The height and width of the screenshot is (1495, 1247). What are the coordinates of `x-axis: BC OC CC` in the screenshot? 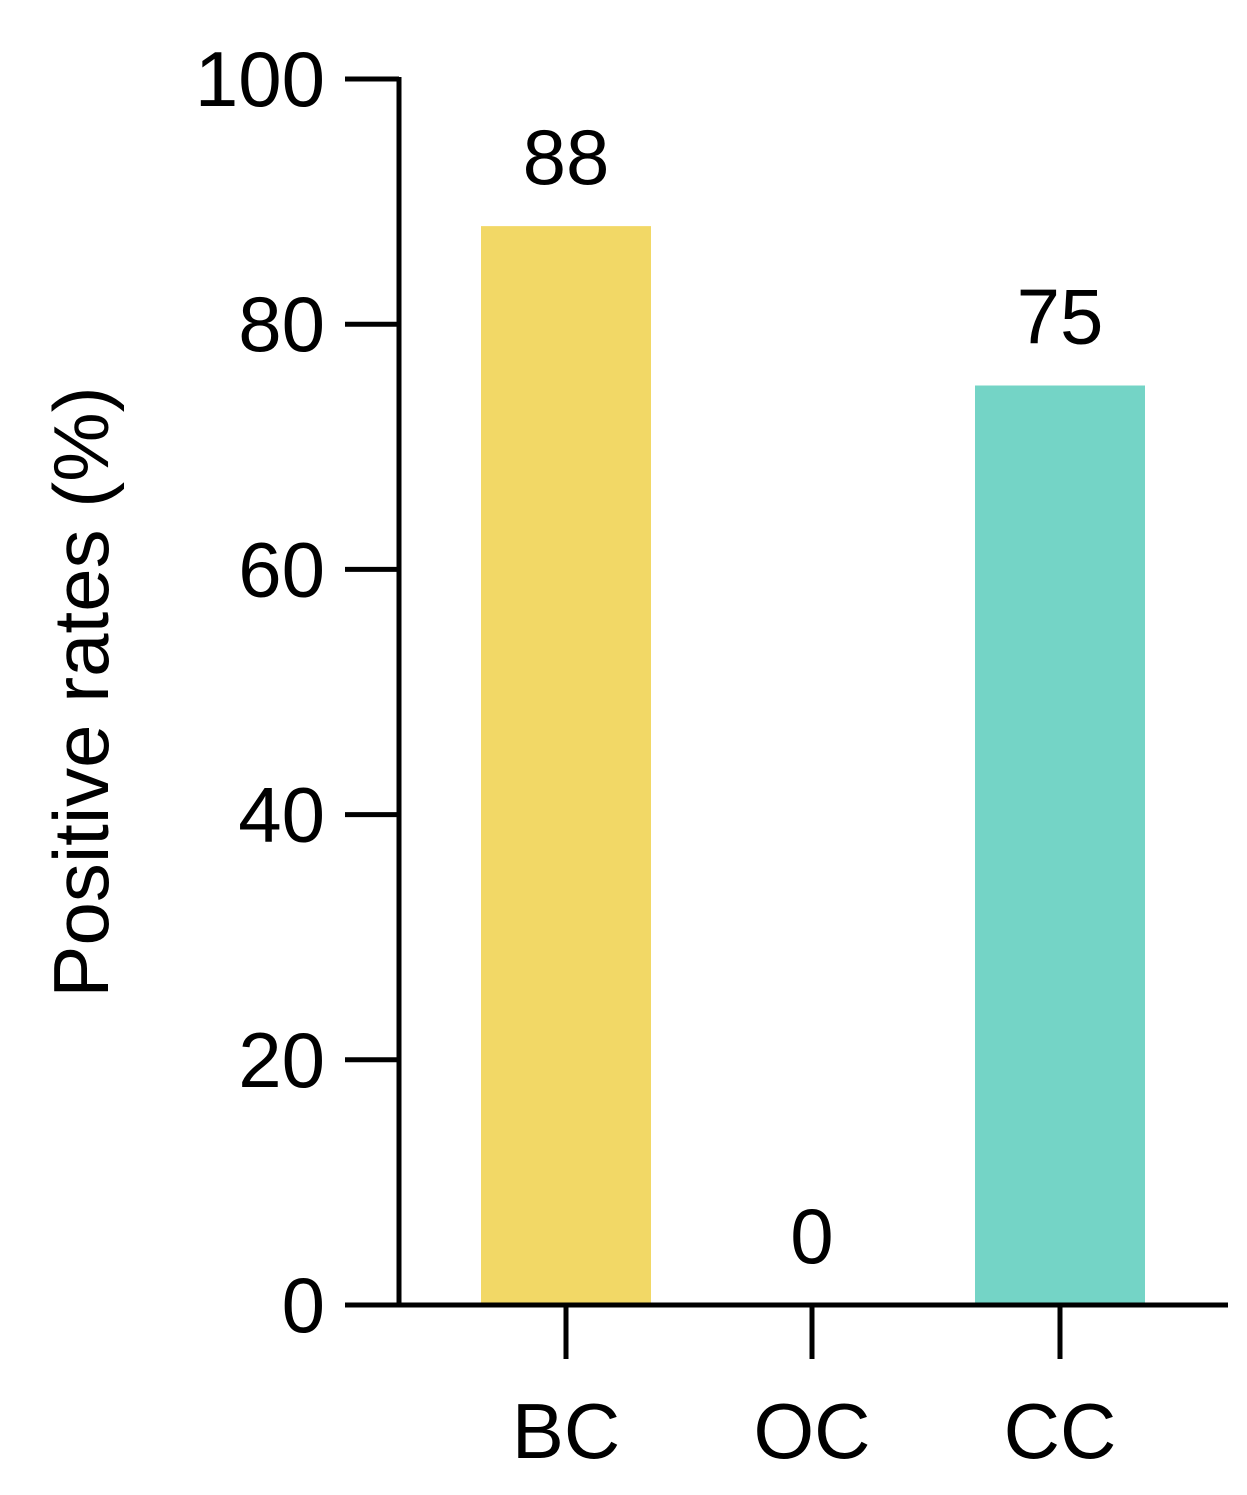 It's located at (786, 1388).